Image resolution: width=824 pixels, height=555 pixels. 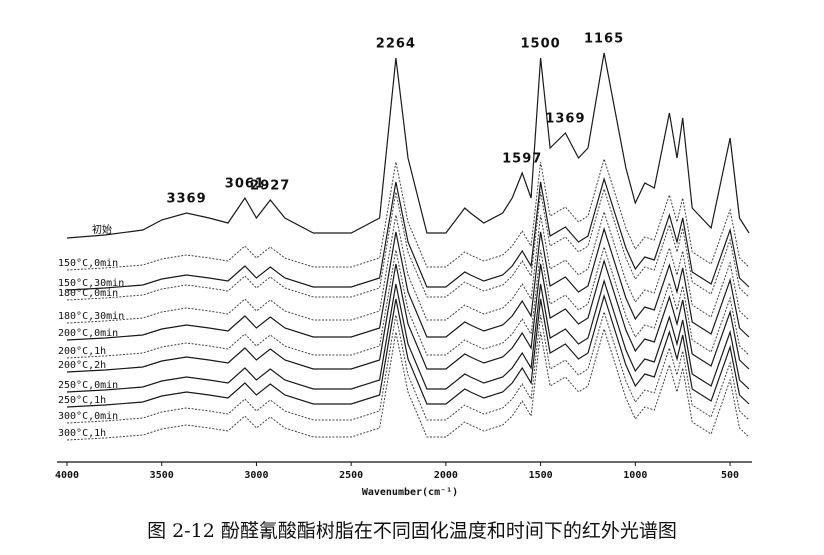 What do you see at coordinates (565, 119) in the screenshot?
I see `peak-label: 1369` at bounding box center [565, 119].